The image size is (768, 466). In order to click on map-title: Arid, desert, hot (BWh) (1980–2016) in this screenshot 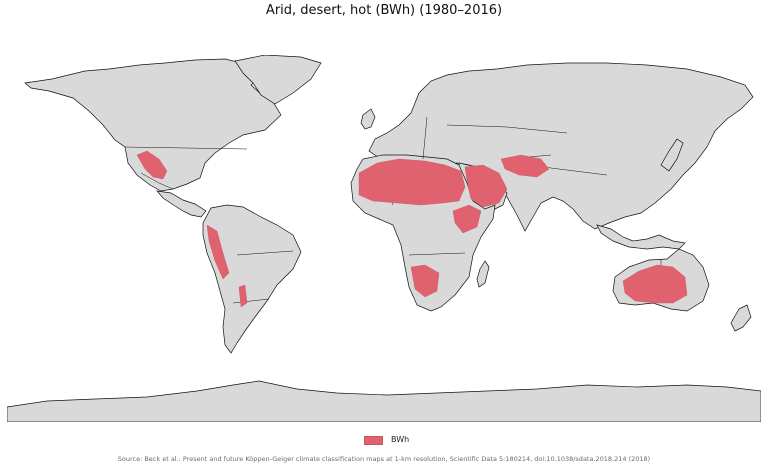, I will do `click(384, 10)`.